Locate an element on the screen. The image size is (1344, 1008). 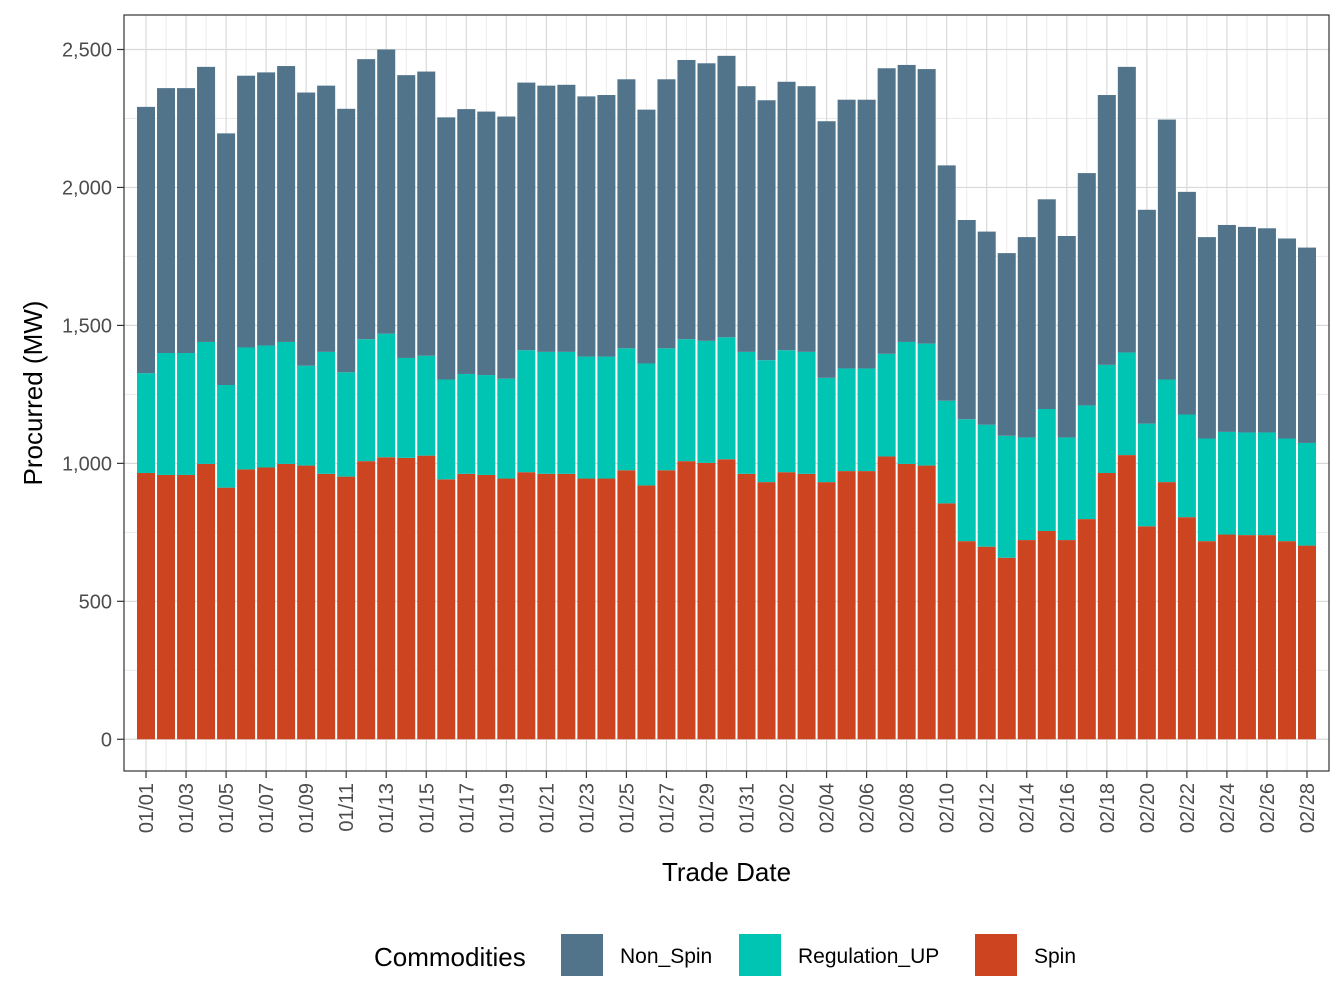
x-tick-label: 02/12 is located at coordinates (988, 808).